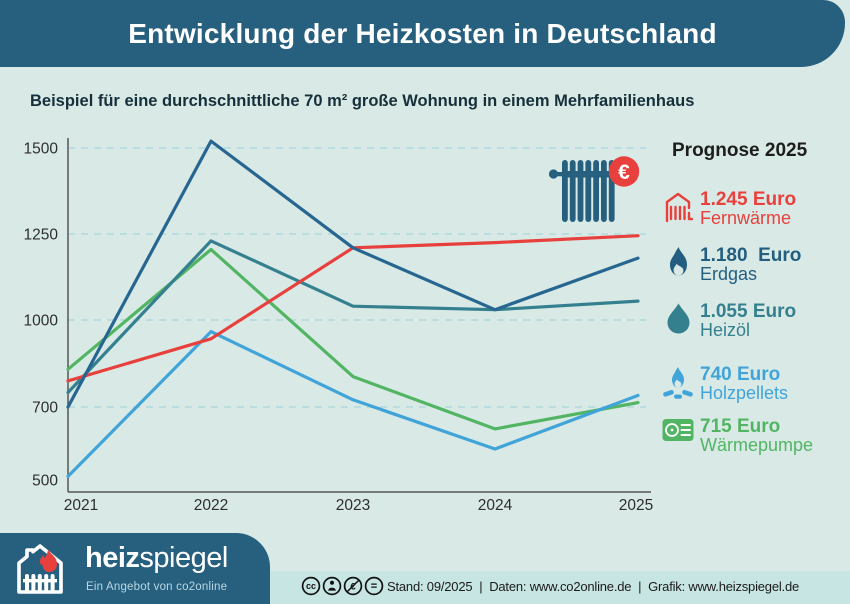 The height and width of the screenshot is (604, 850). Describe the element at coordinates (183, 558) in the screenshot. I see `logo-word-spiegel: spiegel` at that location.